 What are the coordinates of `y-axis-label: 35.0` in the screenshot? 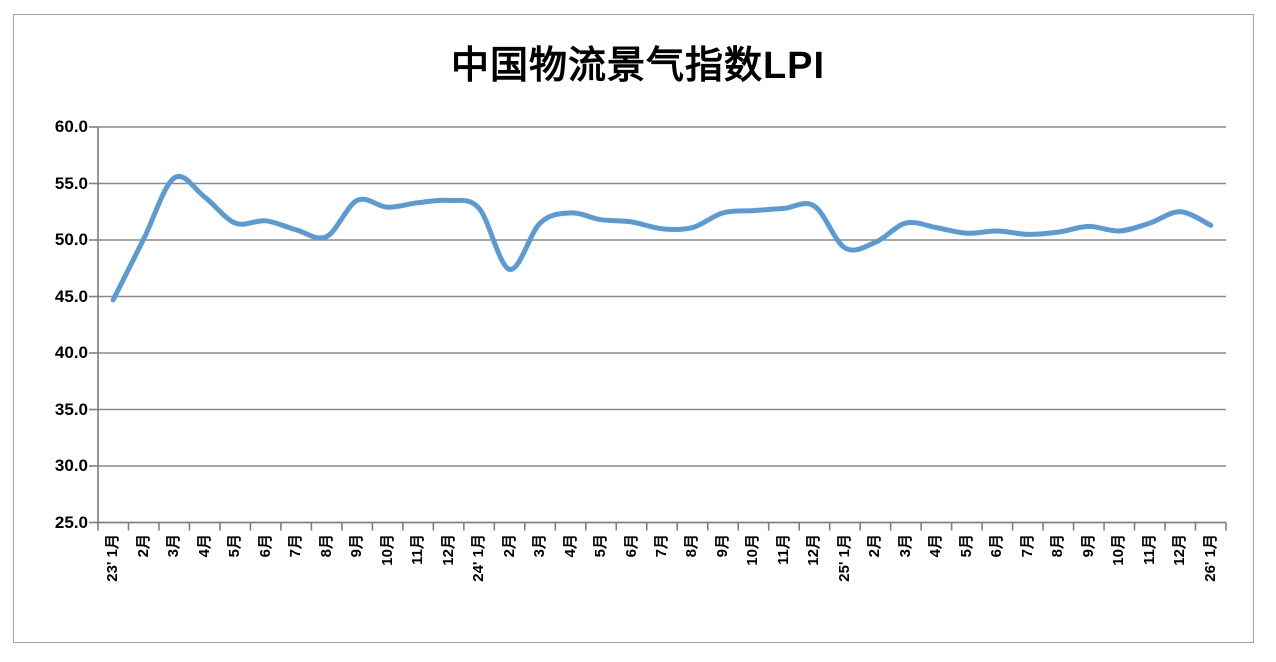 It's located at (71, 409).